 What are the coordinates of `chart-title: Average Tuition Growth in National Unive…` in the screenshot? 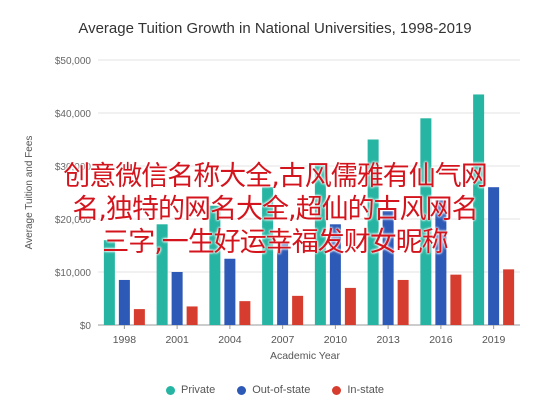 It's located at (275, 28).